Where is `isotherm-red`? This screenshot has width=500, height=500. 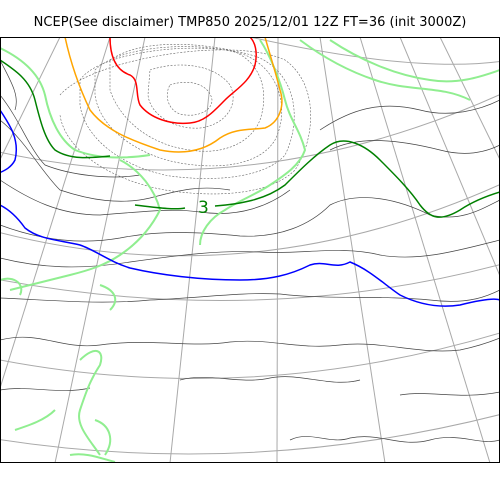 isotherm-red is located at coordinates (183, 81).